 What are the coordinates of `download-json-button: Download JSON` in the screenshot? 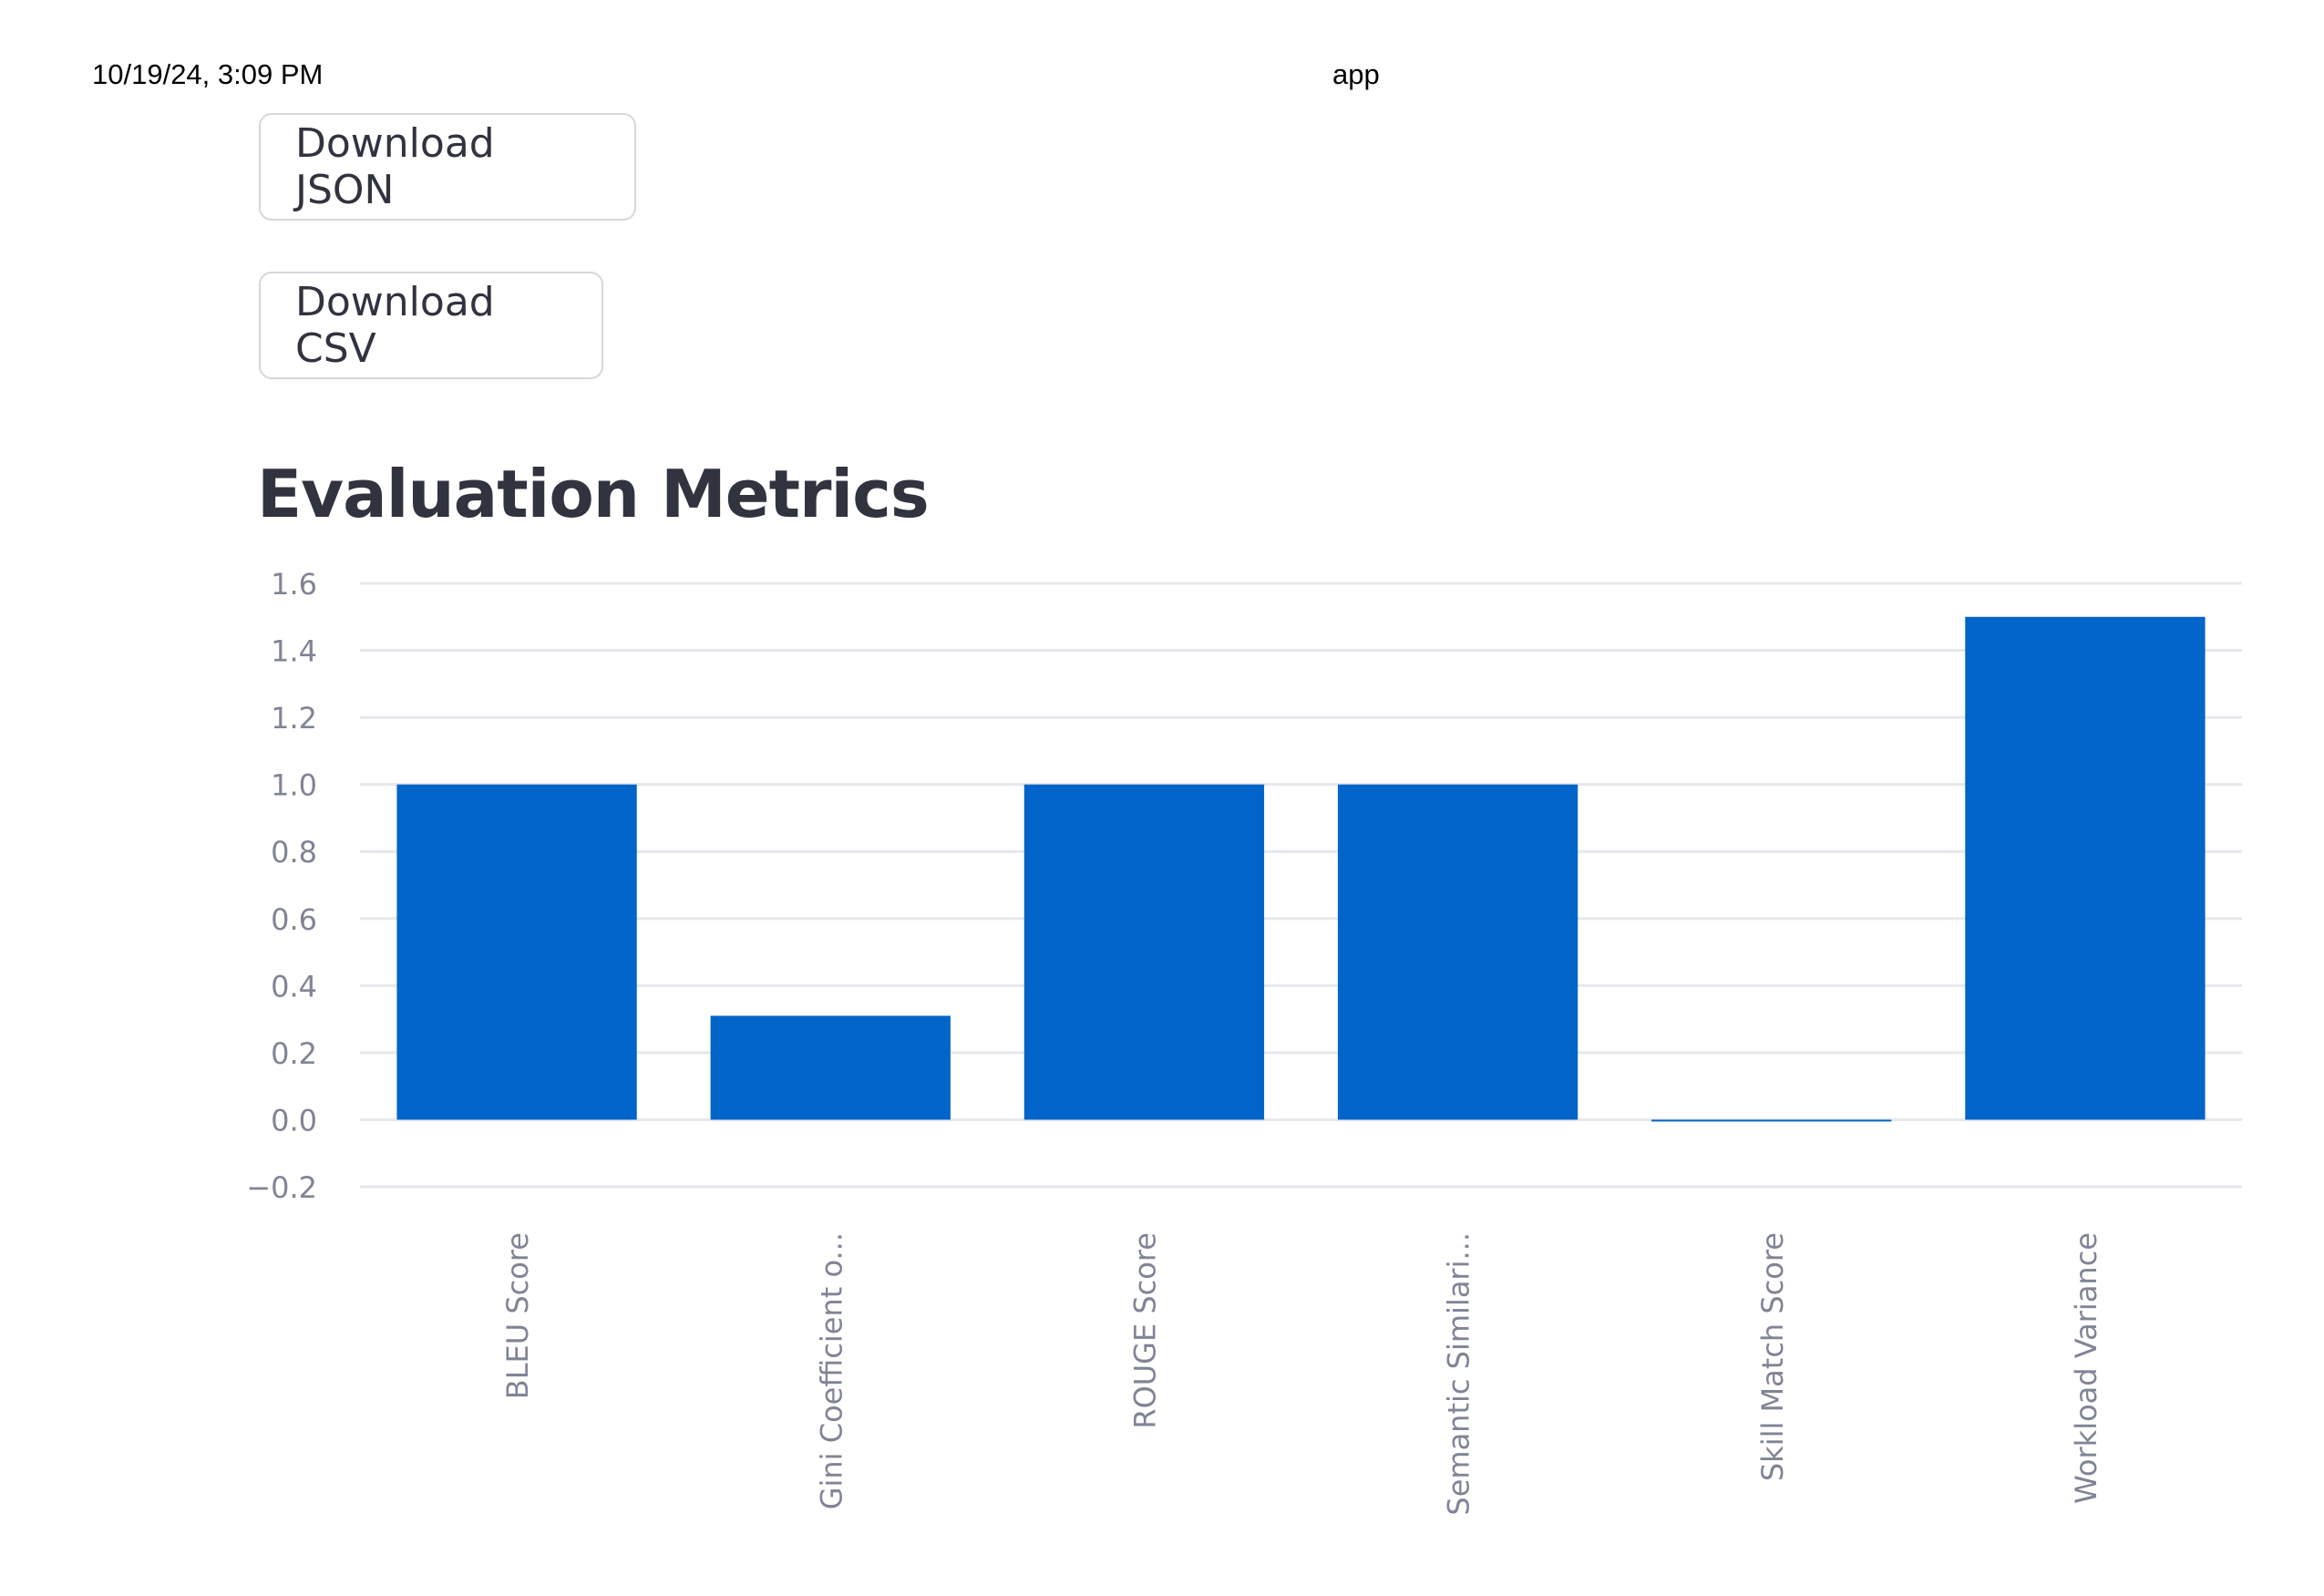 It's located at (447, 167).